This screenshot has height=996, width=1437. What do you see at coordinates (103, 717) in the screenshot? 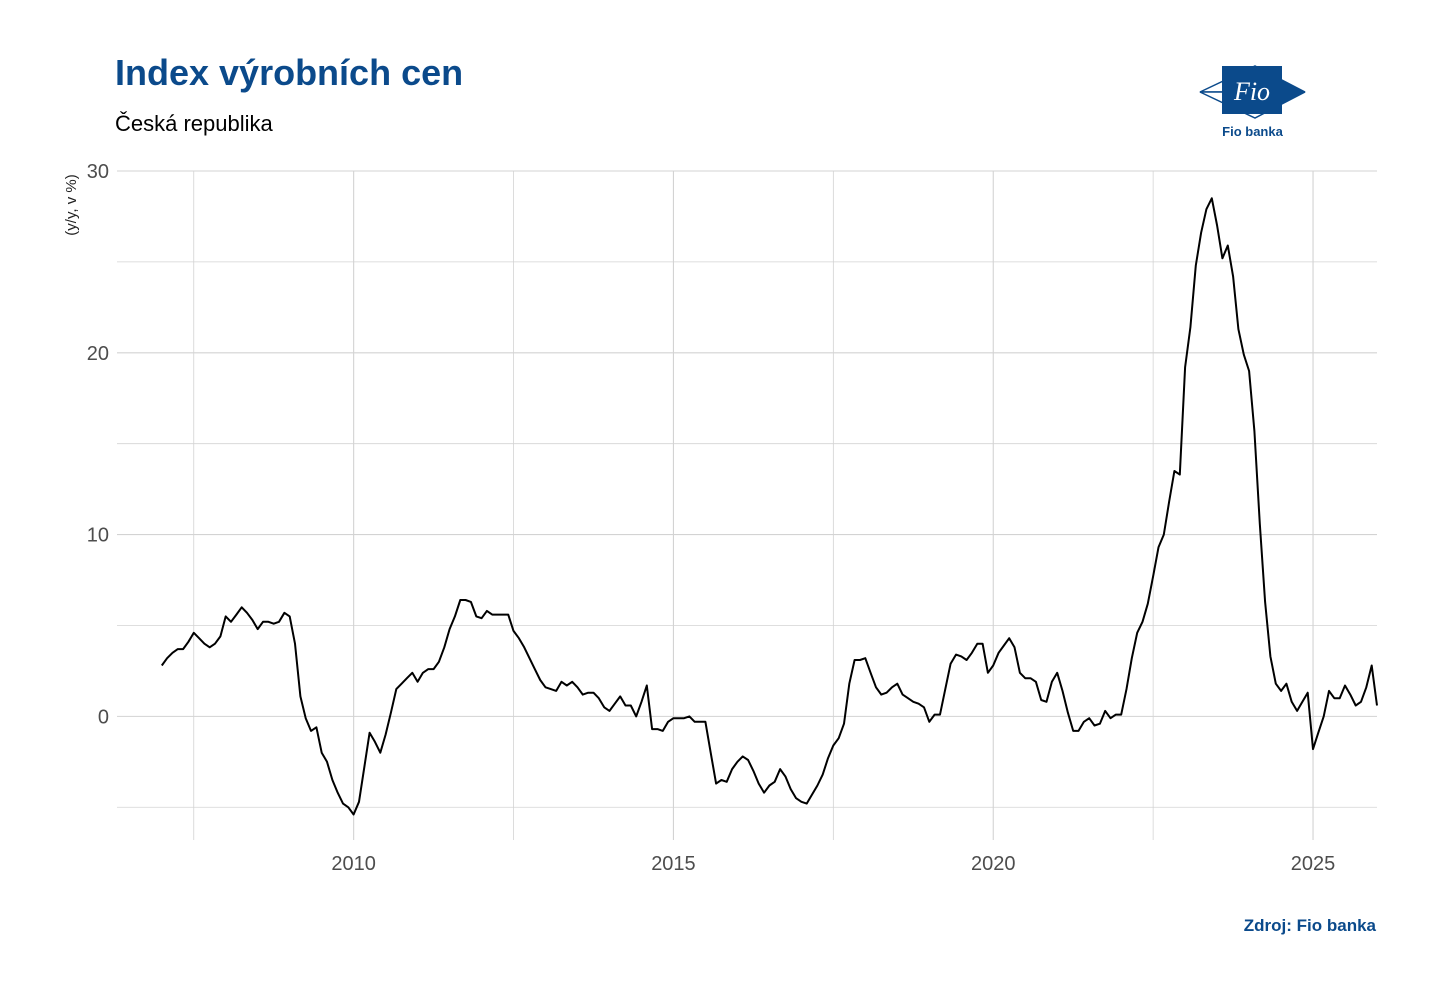
I see `y-tick-label: 0` at bounding box center [103, 717].